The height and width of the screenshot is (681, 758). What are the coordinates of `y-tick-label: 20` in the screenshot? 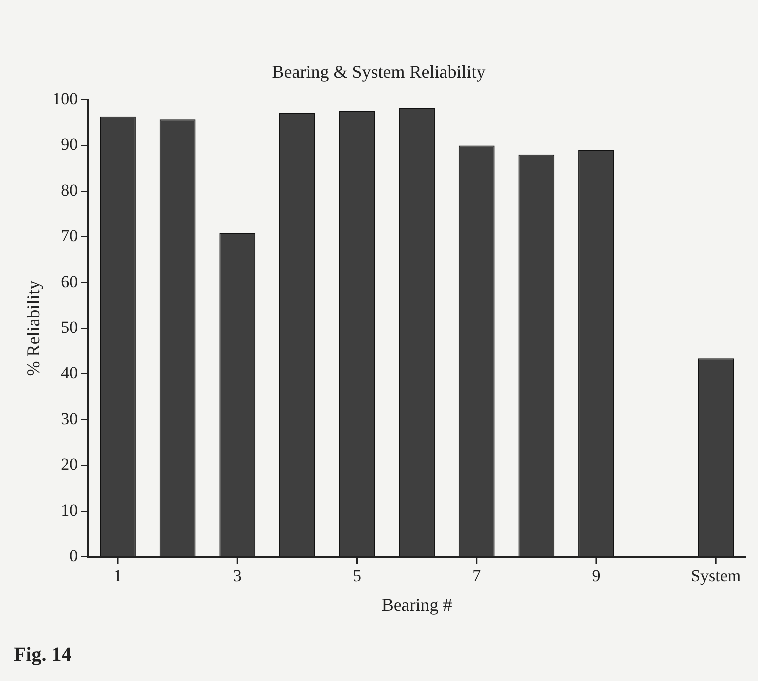 It's located at (69, 464).